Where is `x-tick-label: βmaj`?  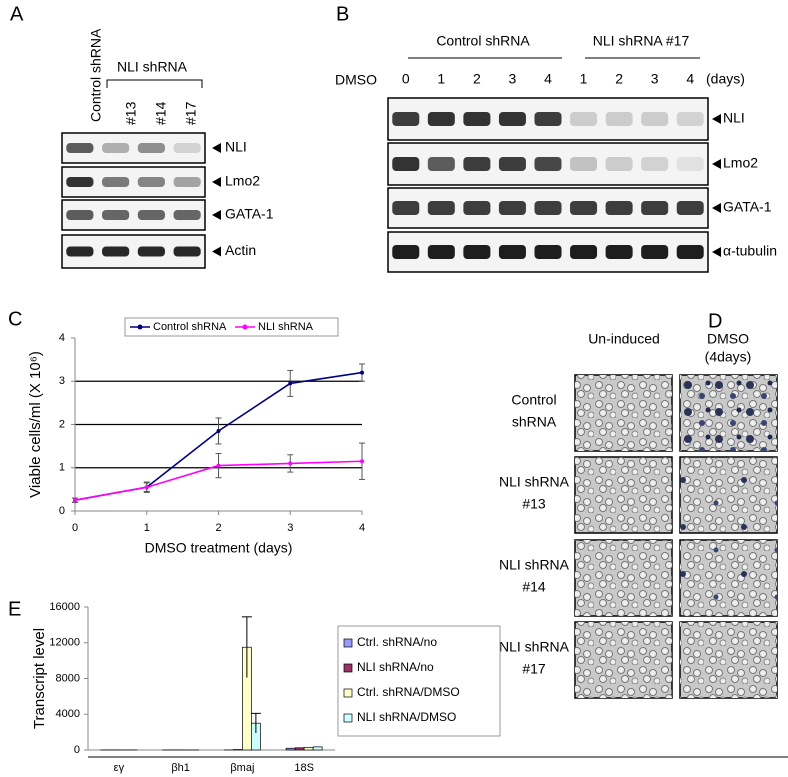 x-tick-label: βmaj is located at coordinates (242, 768).